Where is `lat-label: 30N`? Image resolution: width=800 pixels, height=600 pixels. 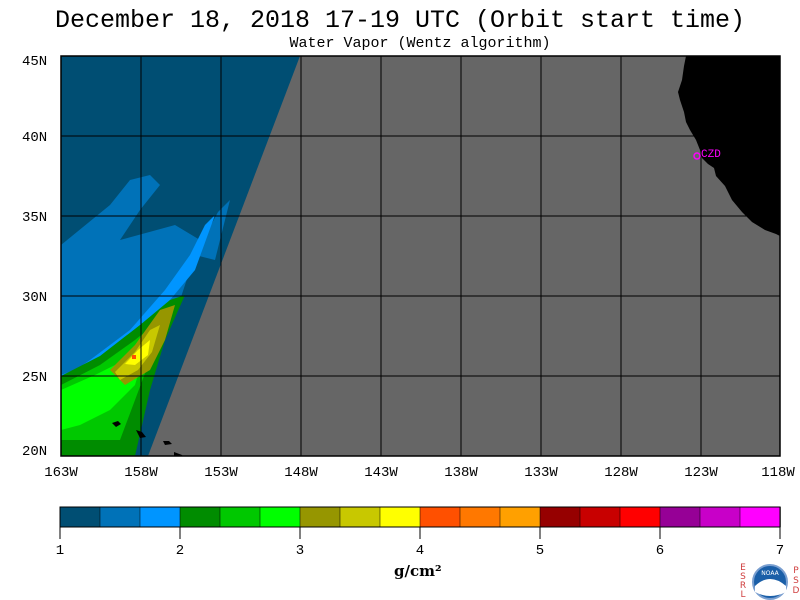 lat-label: 30N is located at coordinates (34, 298).